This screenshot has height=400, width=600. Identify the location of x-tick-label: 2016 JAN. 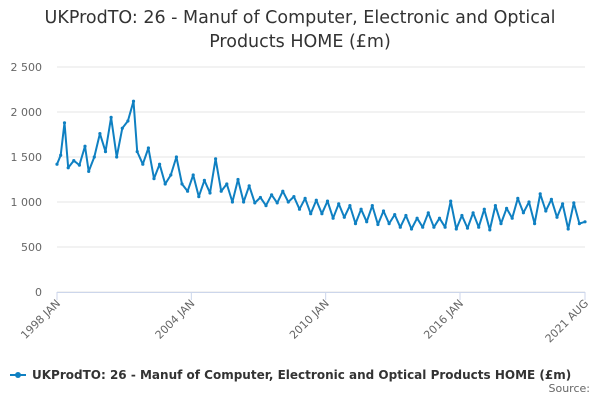
(443, 319).